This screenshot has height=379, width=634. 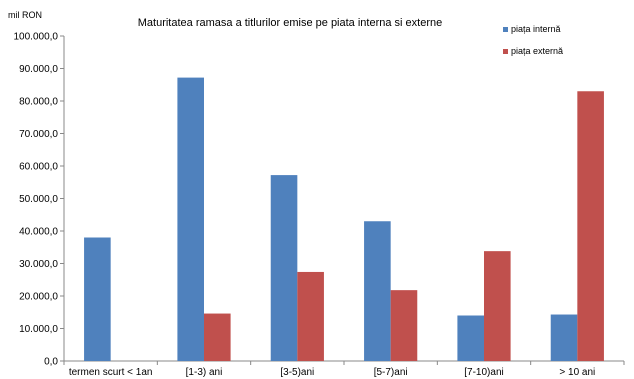 What do you see at coordinates (537, 51) in the screenshot?
I see `legend-label: piața externă` at bounding box center [537, 51].